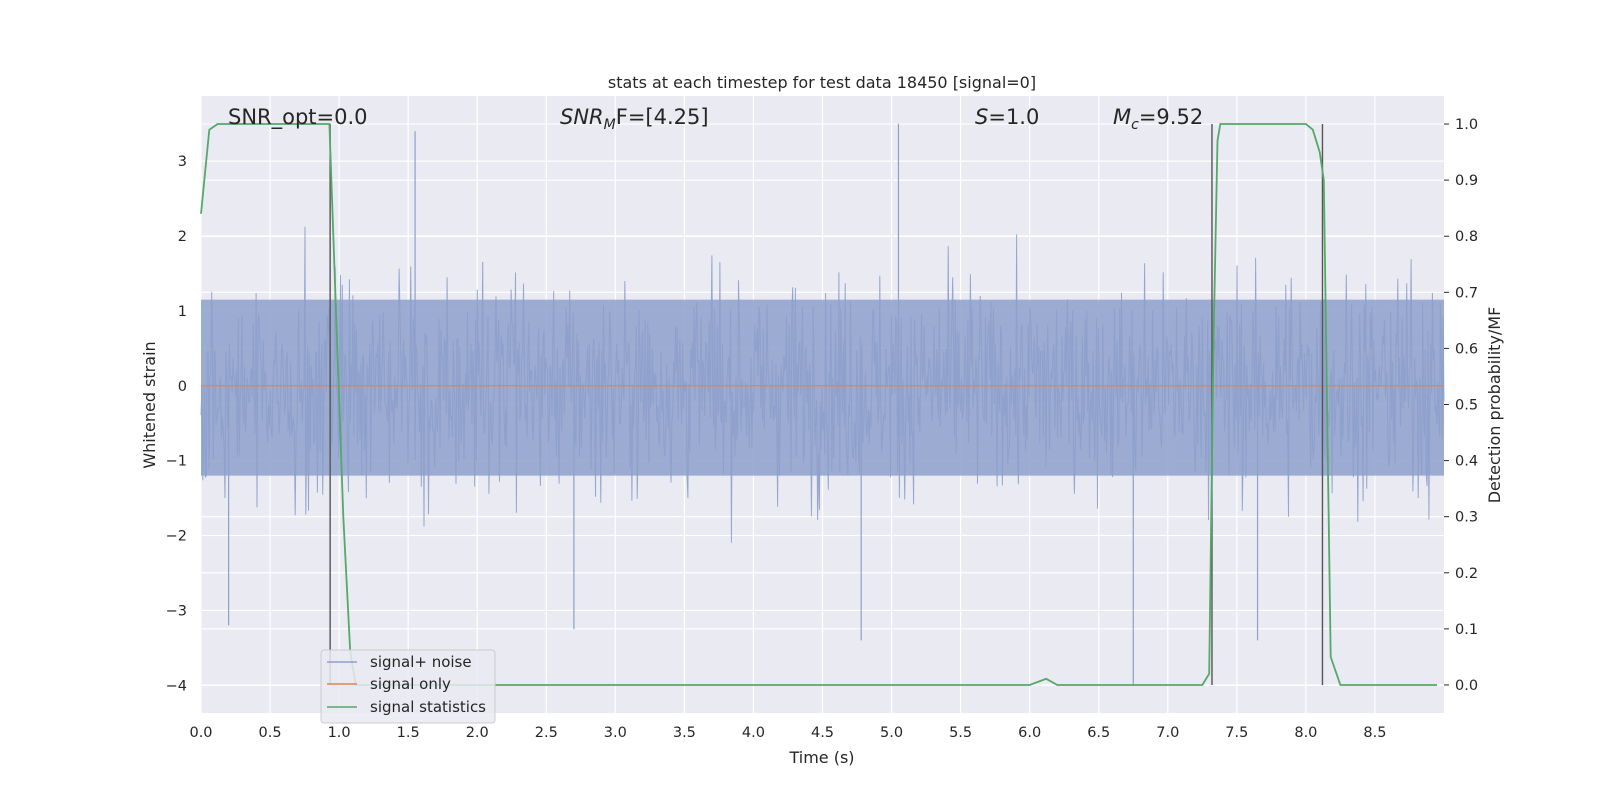 This screenshot has width=1600, height=800. What do you see at coordinates (1466, 518) in the screenshot?
I see `y-right-tick-label-7: 0.3` at bounding box center [1466, 518].